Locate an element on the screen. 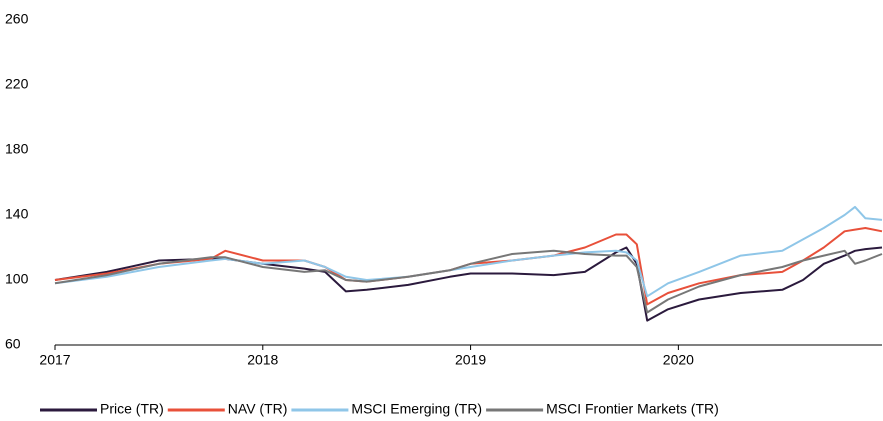 The image size is (883, 421). series-line is located at coordinates (468, 281).